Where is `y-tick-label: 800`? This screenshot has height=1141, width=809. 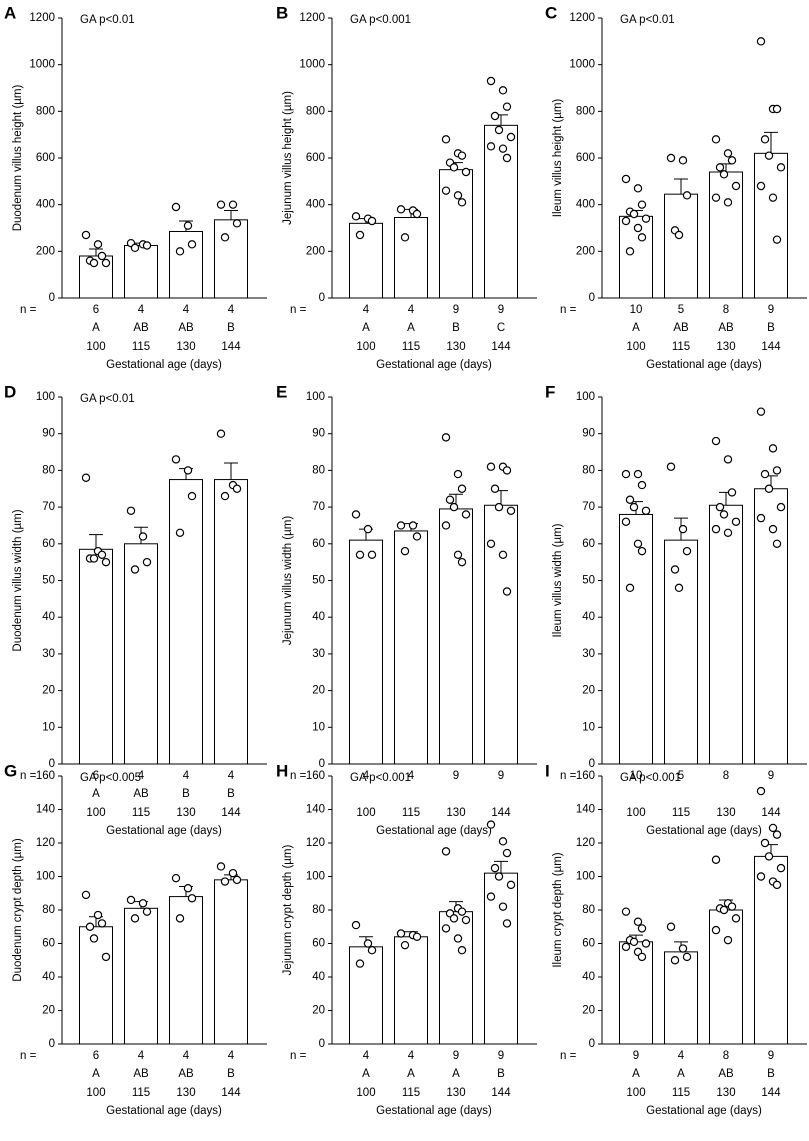
y-tick-label: 800 is located at coordinates (315, 111).